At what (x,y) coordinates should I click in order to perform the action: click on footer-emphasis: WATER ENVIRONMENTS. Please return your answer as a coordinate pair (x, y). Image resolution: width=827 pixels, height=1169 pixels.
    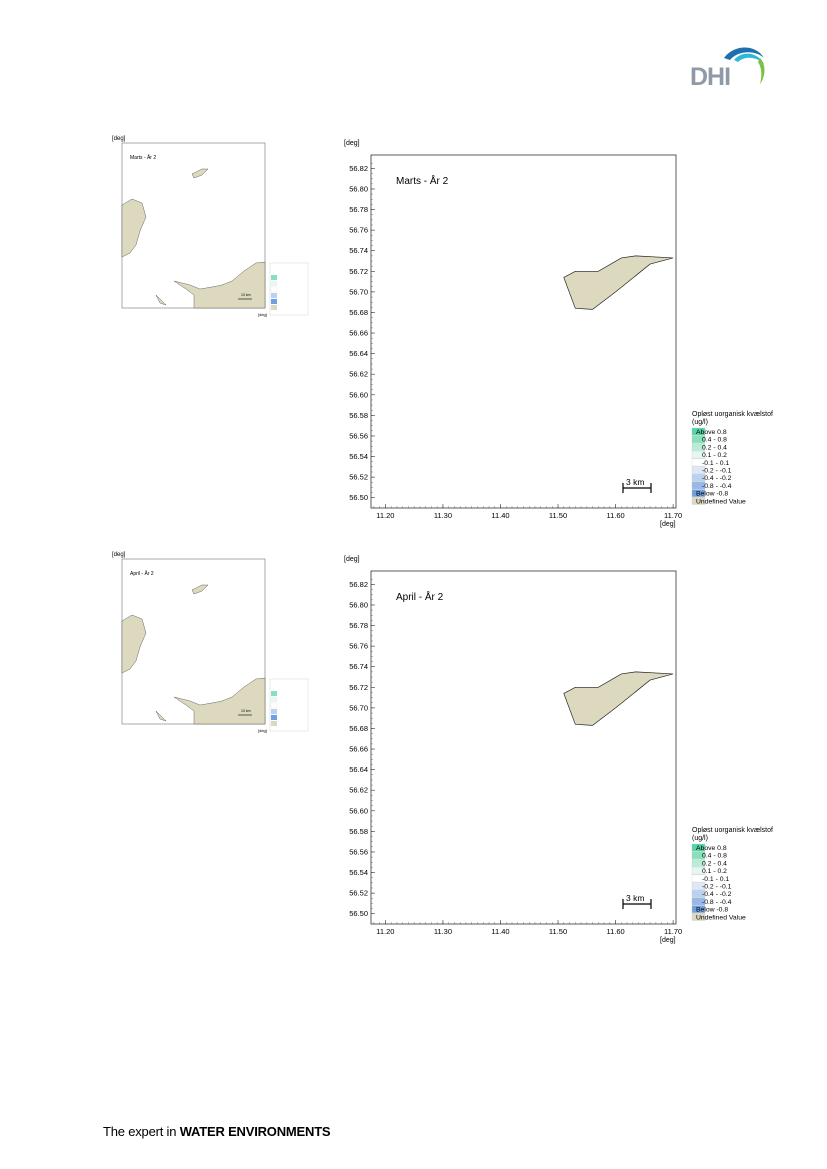
    Looking at the image, I should click on (255, 1131).